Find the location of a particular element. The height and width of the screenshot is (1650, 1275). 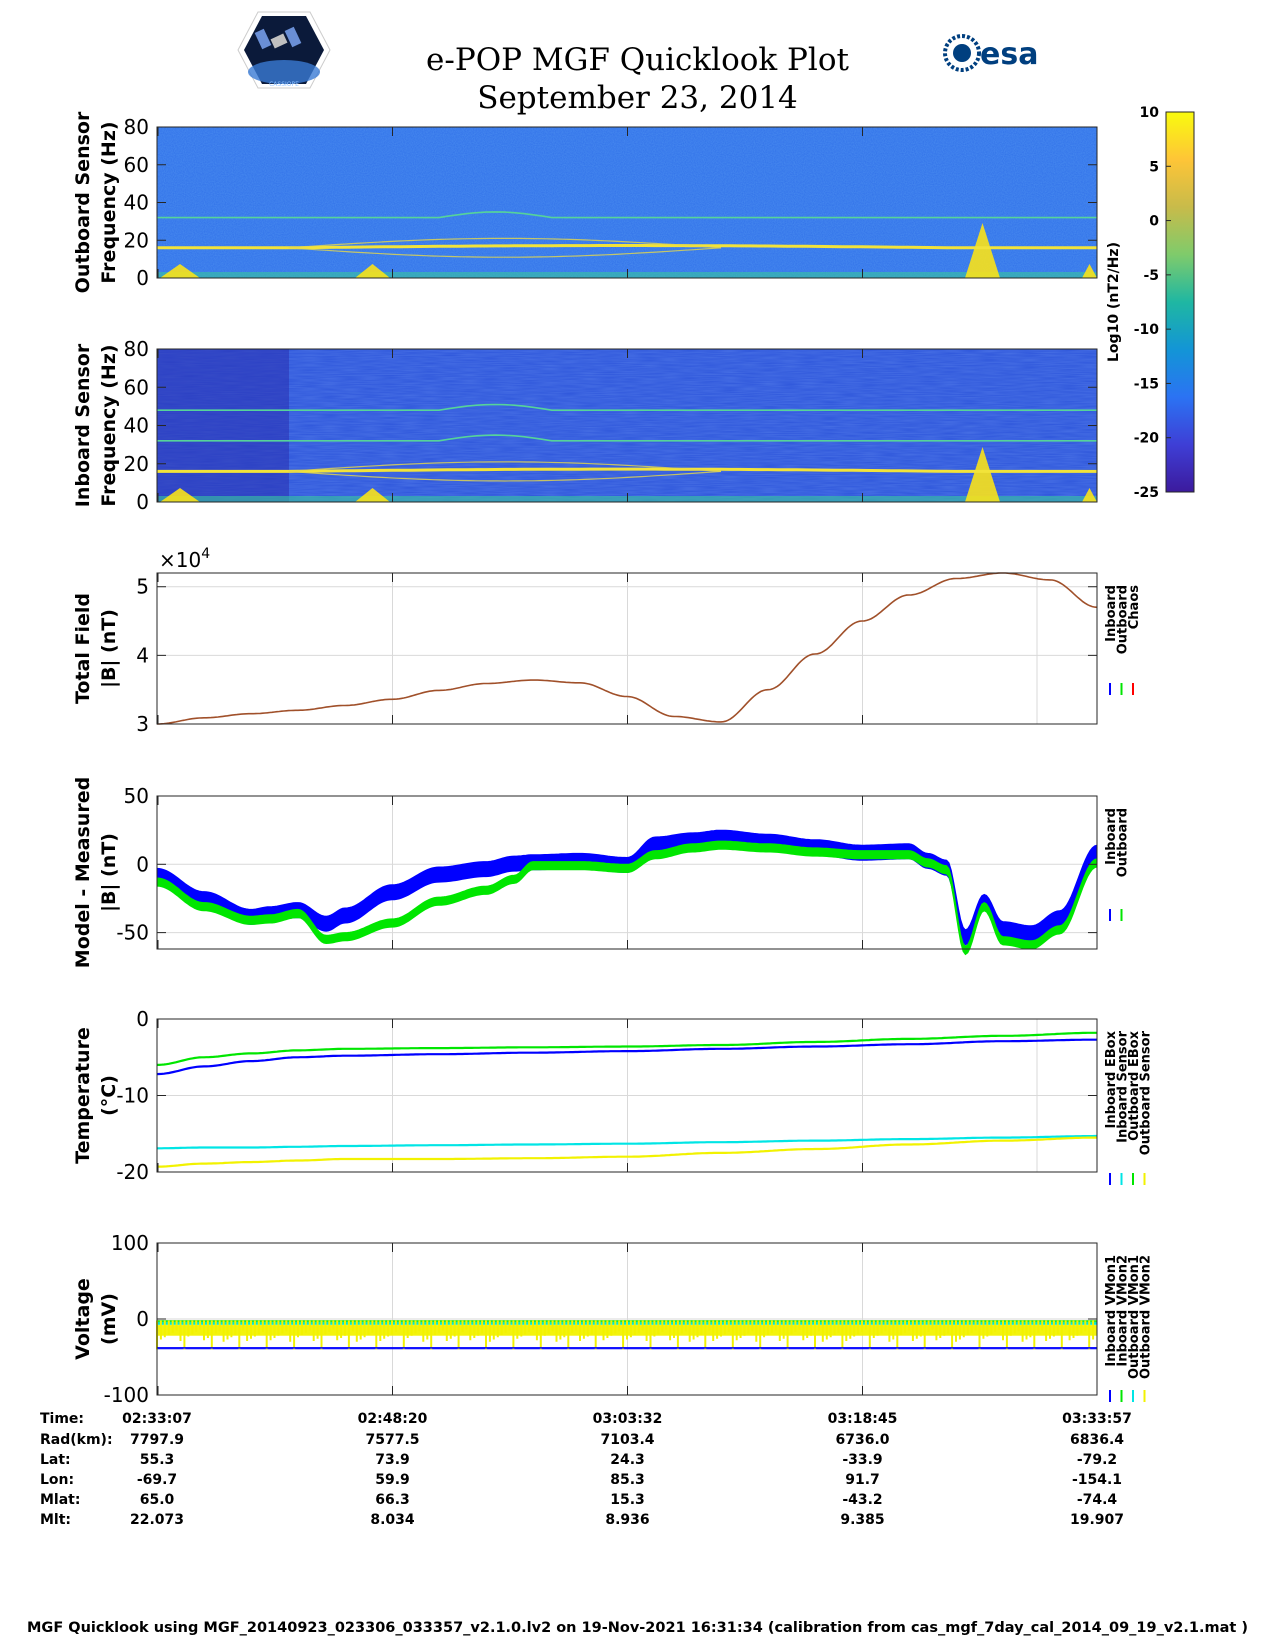

ephemeris-value: 55.3 is located at coordinates (157, 1460).